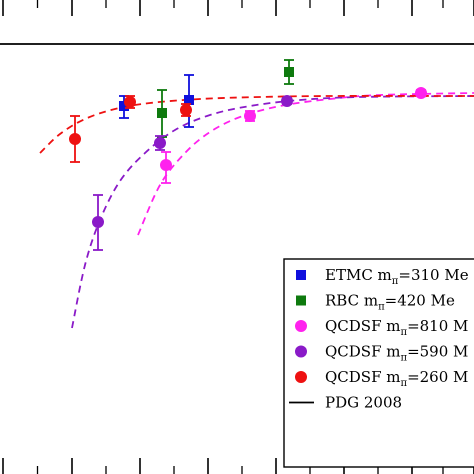  Describe the element at coordinates (397, 276) in the screenshot. I see `legend-label-etmc: ETMC mπ=310 Me` at that location.